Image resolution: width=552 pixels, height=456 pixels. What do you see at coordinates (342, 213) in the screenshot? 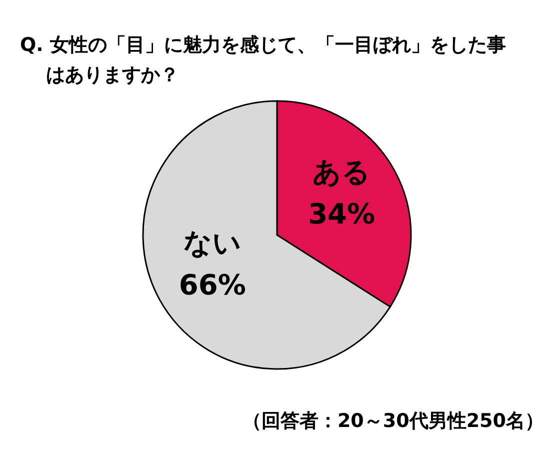
I see `data-label: 34%` at bounding box center [342, 213].